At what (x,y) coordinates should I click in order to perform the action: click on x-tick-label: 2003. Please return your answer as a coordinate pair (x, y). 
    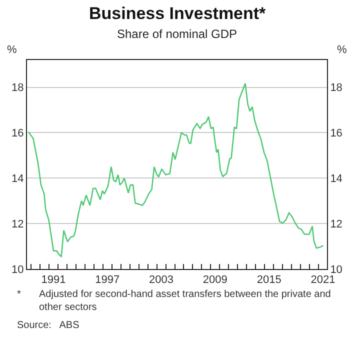
    Looking at the image, I should click on (161, 280).